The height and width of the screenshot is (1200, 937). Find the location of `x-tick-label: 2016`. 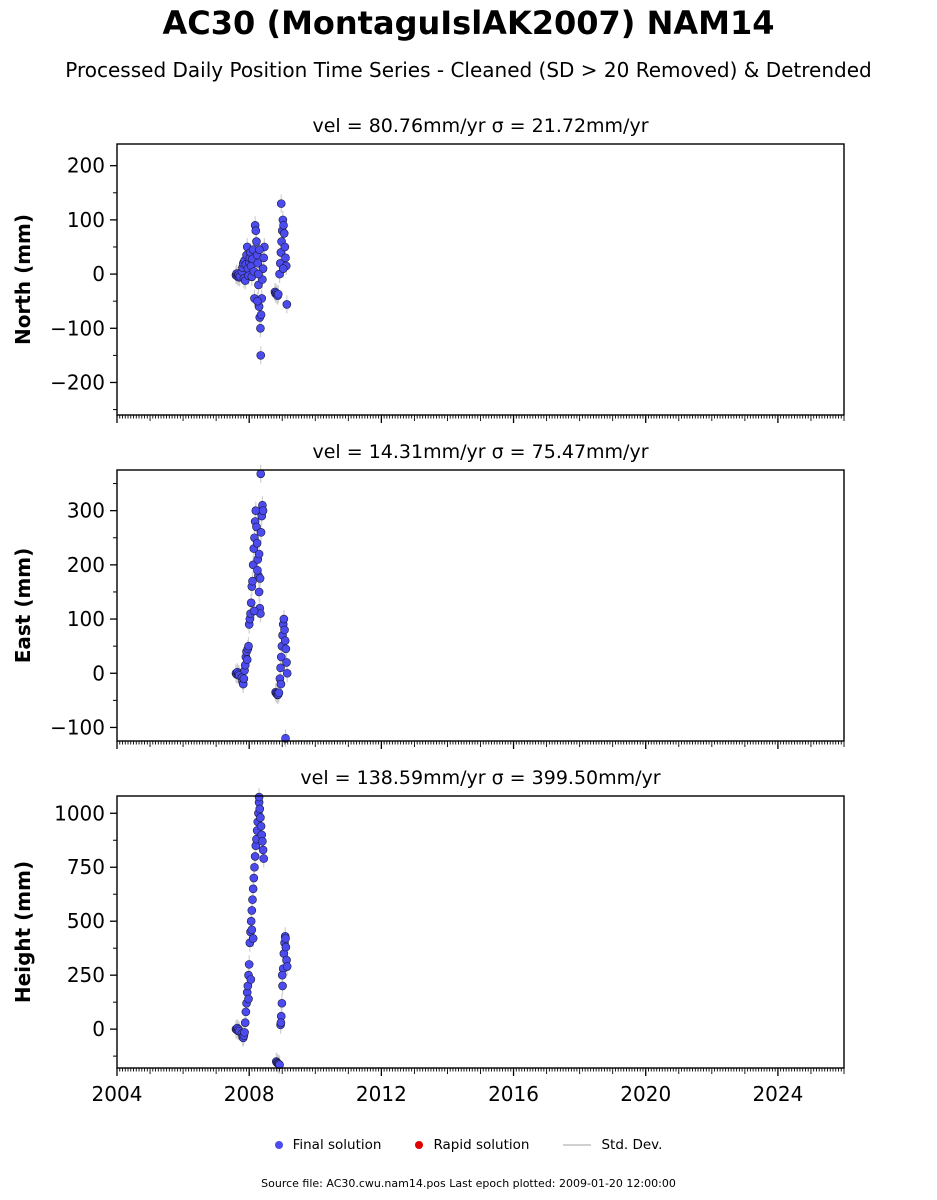

x-tick-label: 2016 is located at coordinates (513, 1094).